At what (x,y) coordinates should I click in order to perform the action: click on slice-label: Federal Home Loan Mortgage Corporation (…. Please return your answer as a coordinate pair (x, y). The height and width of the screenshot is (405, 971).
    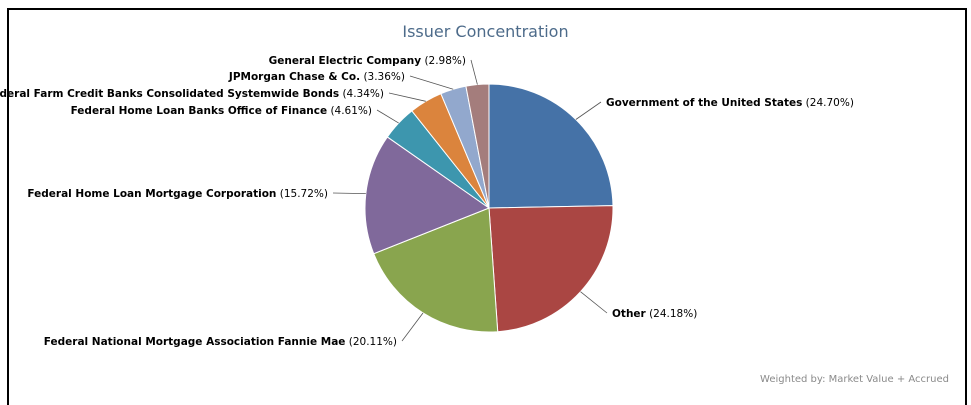
    Looking at the image, I should click on (177, 194).